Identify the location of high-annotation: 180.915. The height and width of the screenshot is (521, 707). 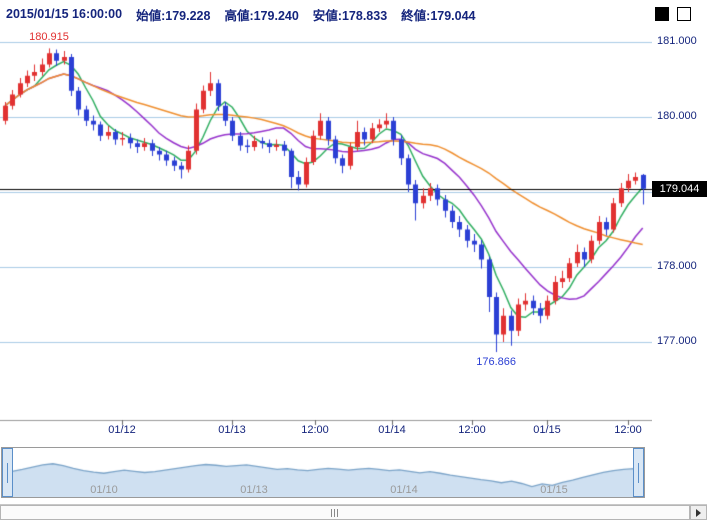
(49, 37).